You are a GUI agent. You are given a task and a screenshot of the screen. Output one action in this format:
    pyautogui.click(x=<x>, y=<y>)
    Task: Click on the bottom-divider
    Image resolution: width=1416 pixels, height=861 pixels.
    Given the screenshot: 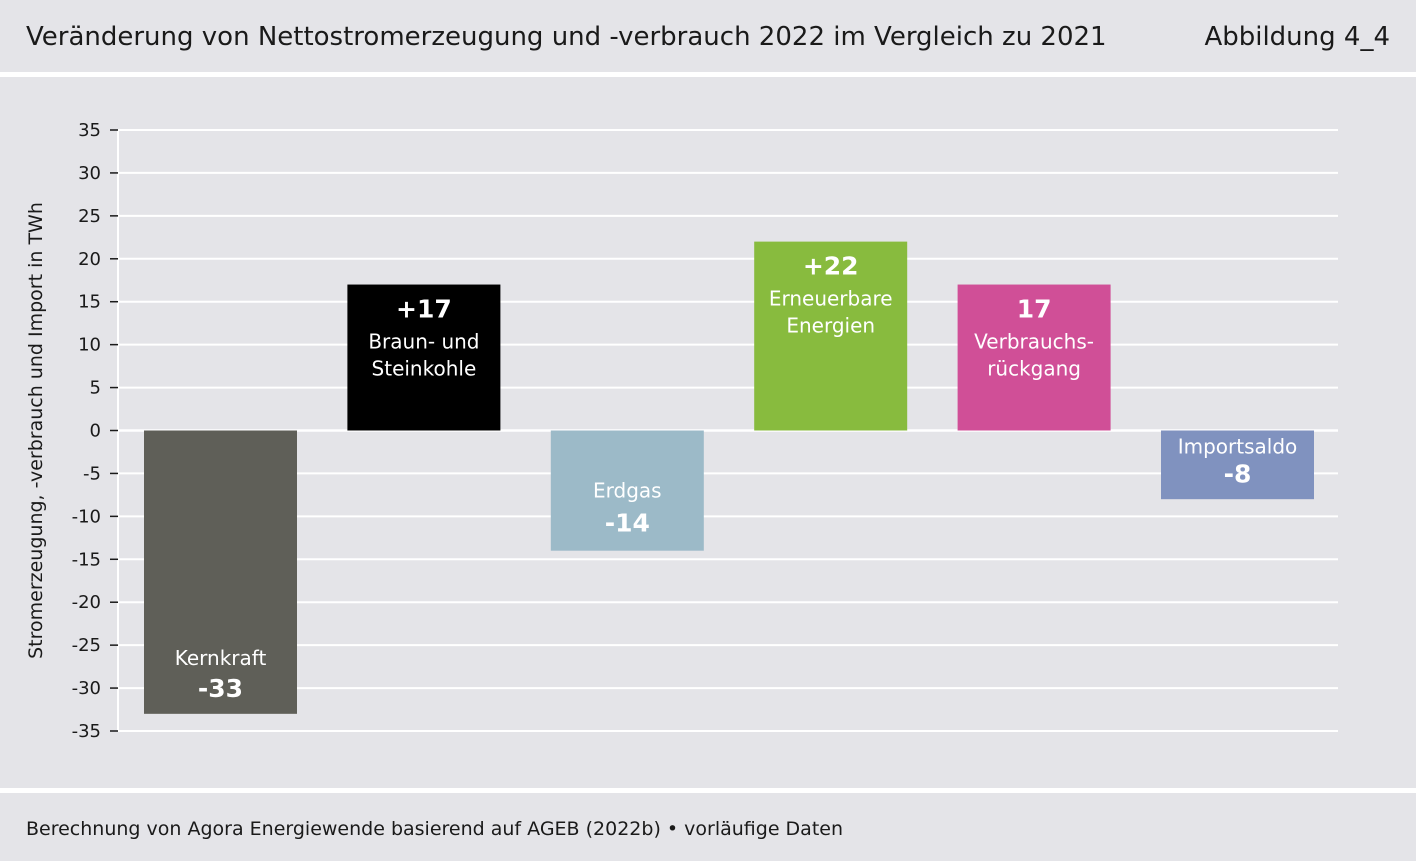 What is the action you would take?
    pyautogui.click(x=708, y=790)
    